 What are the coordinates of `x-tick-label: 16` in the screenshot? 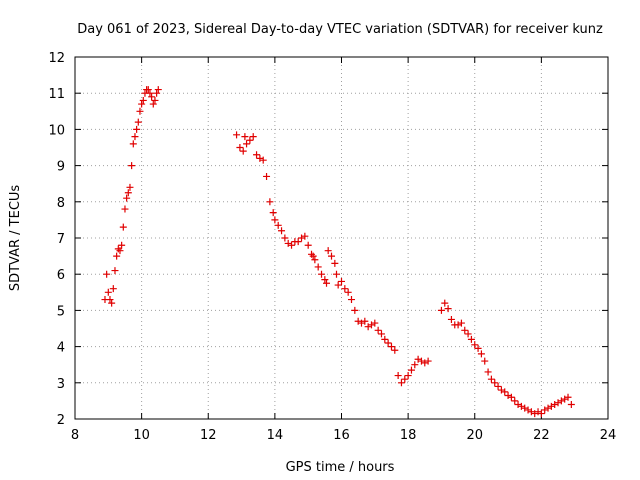 It's located at (341, 435).